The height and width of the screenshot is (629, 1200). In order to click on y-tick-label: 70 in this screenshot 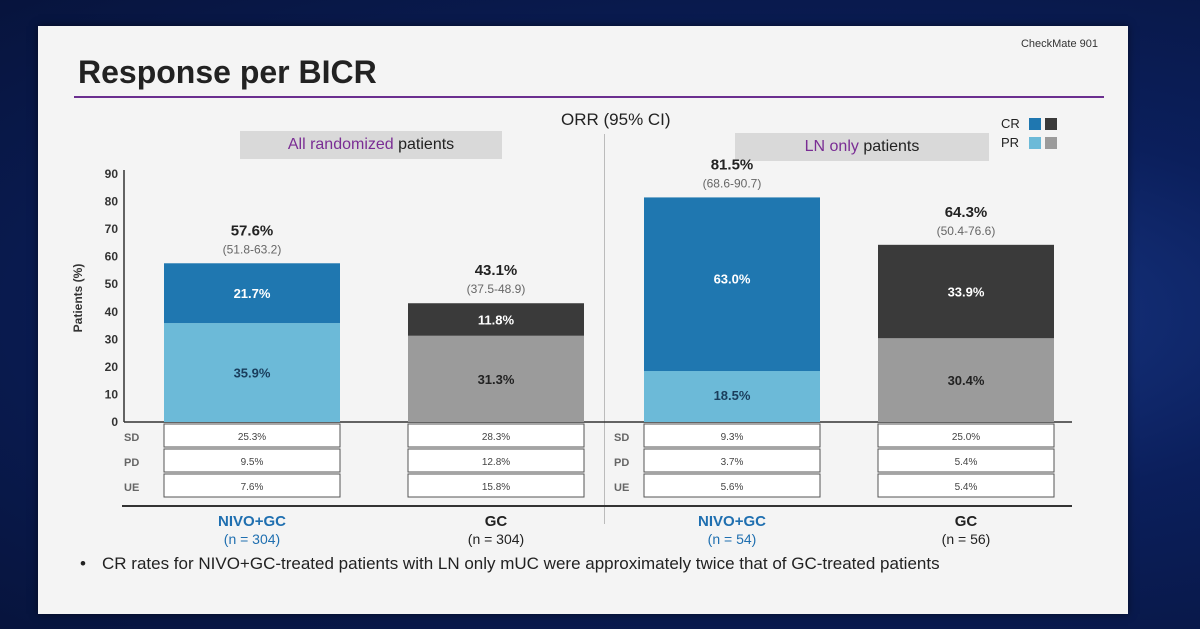, I will do `click(112, 229)`.